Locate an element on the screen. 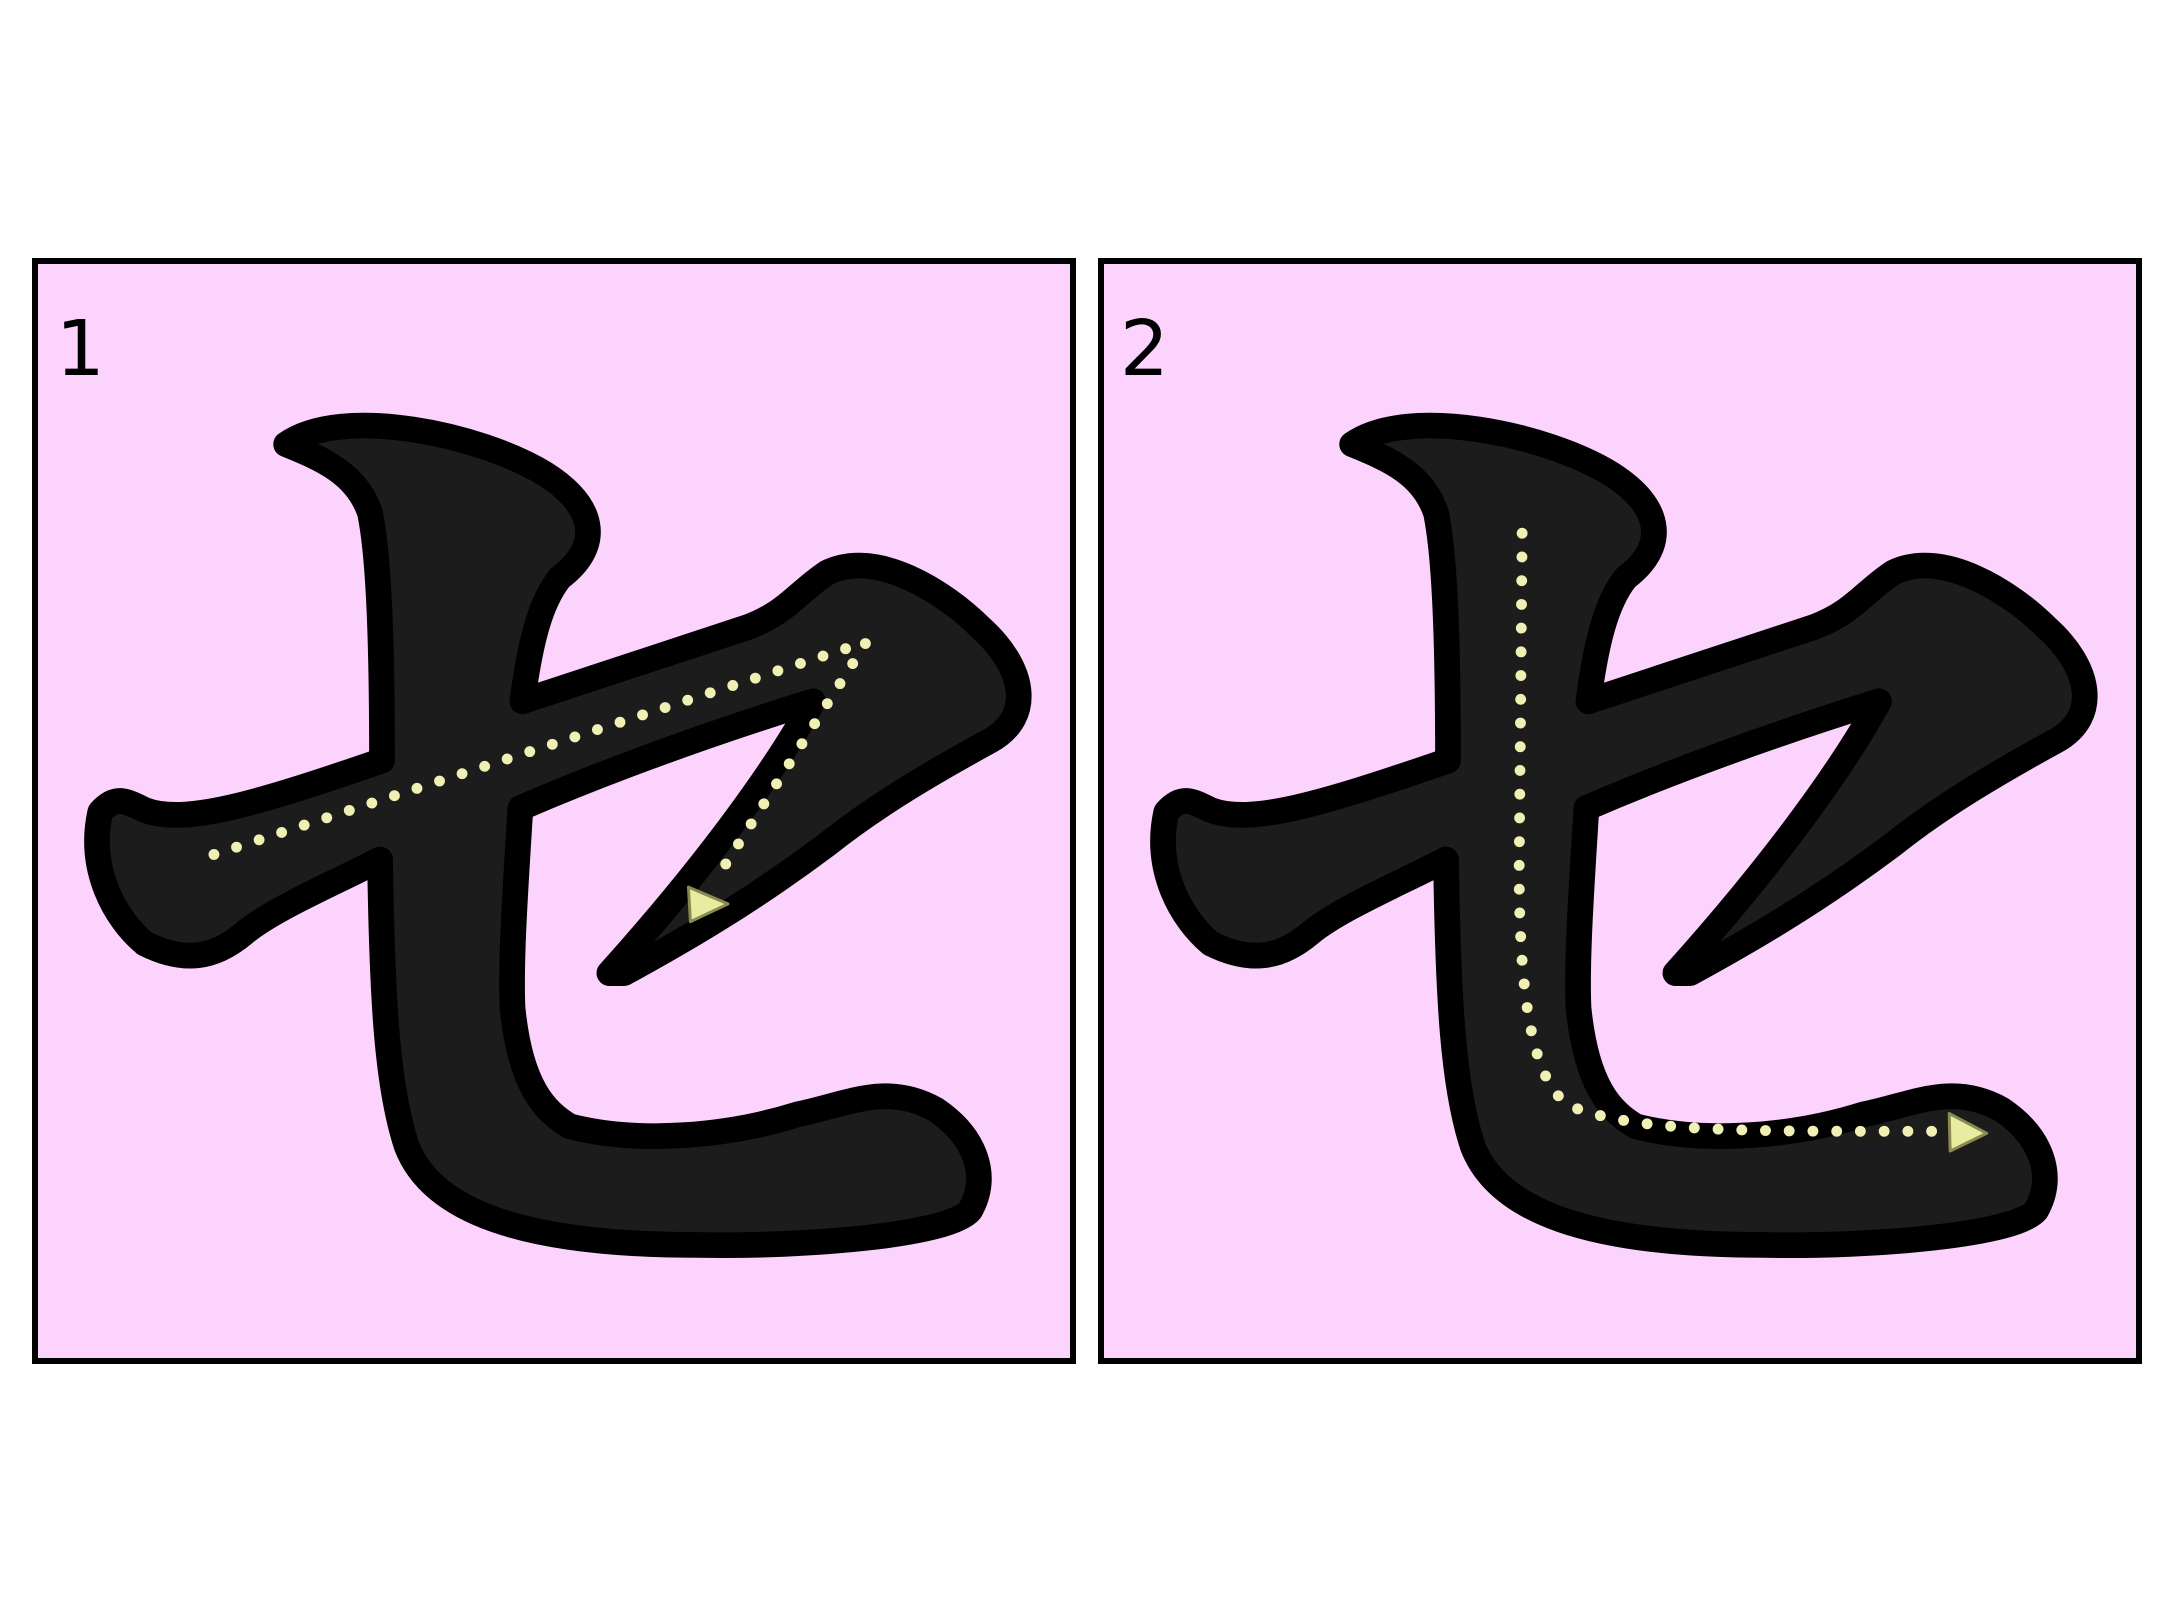 The width and height of the screenshot is (2160, 1620). step-number: 1 is located at coordinates (80, 349).